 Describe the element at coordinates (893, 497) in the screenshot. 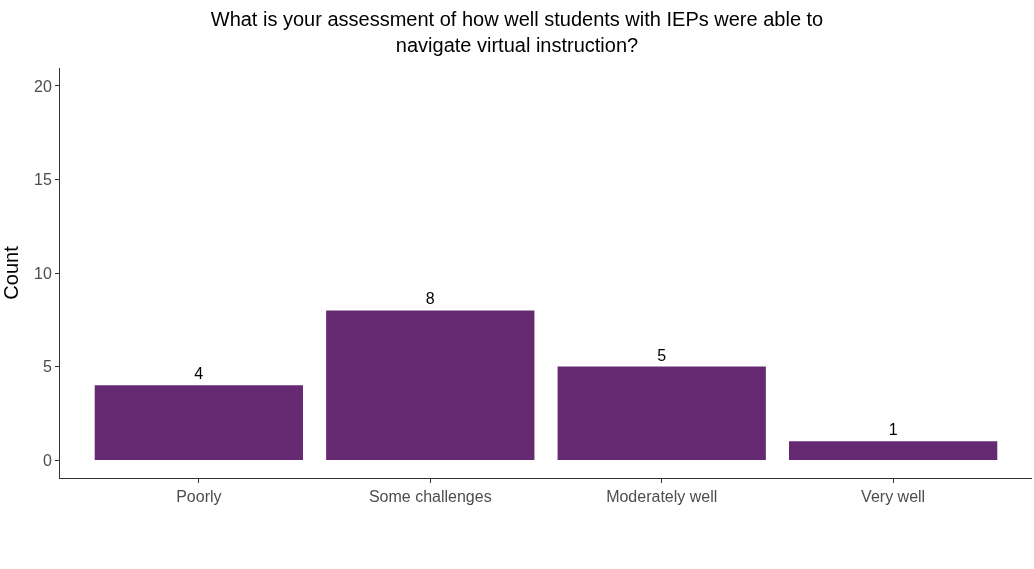

I see `x-tick-label: Very well` at that location.